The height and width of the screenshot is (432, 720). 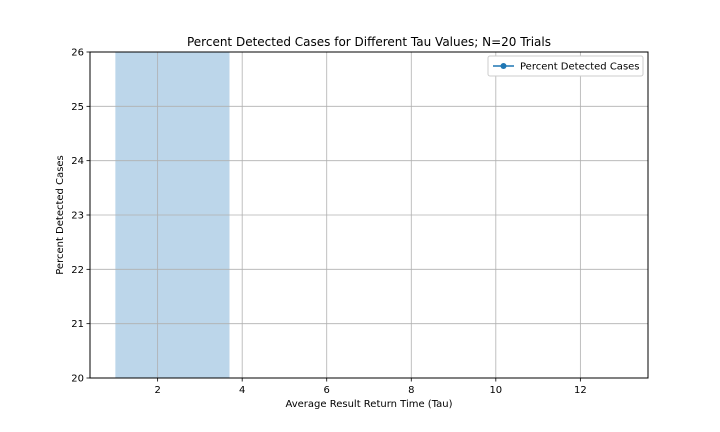 I want to click on y-tick-label: 21, so click(x=77, y=324).